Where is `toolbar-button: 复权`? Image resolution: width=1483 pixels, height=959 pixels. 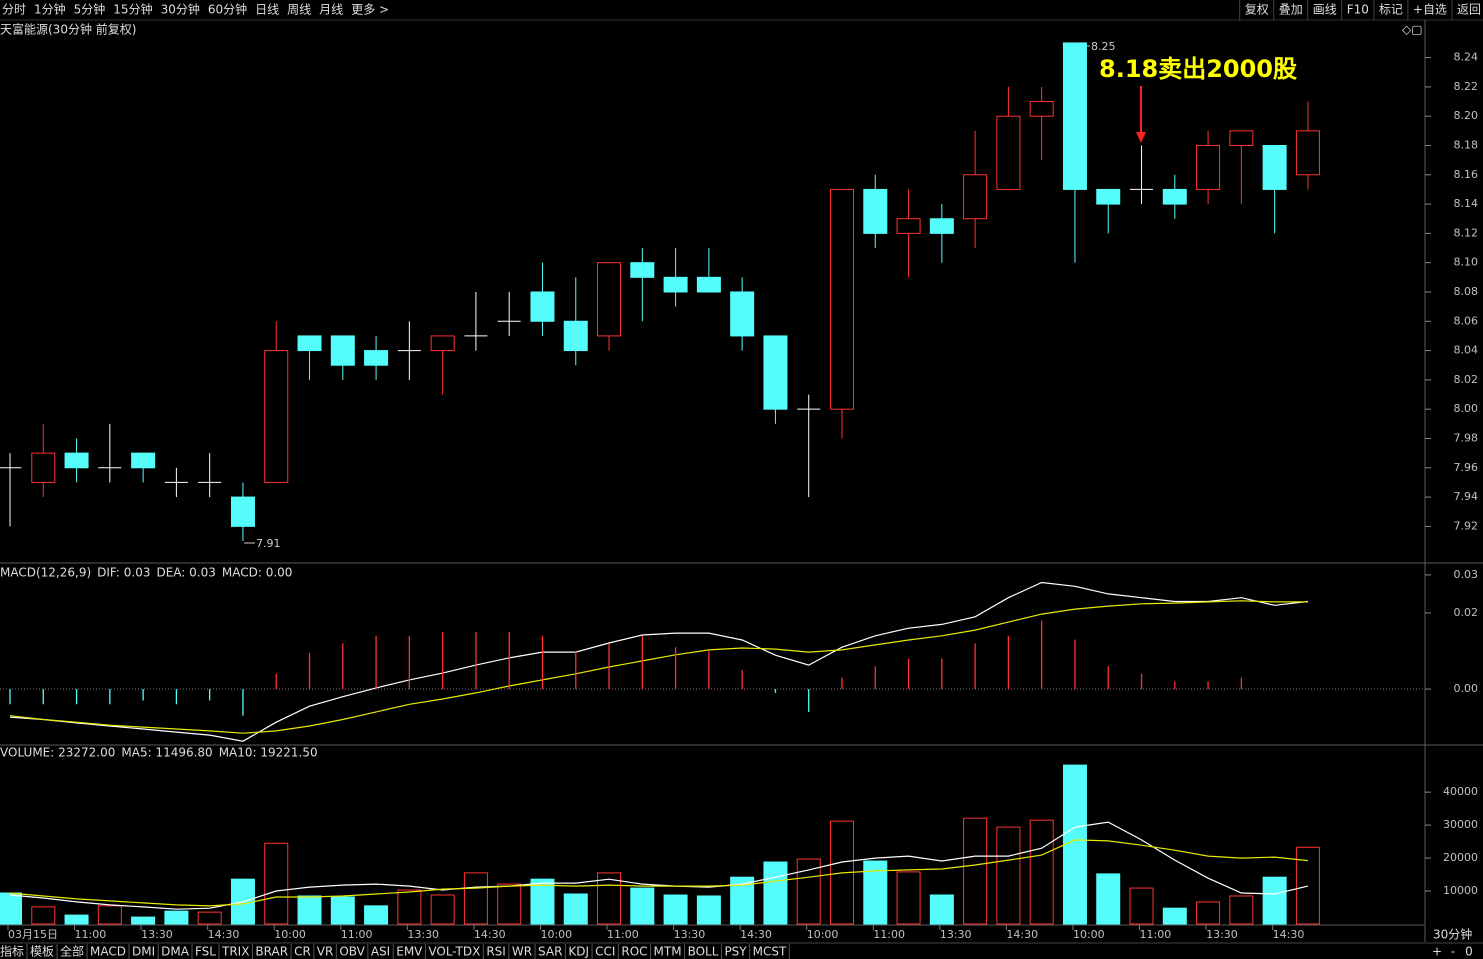
toolbar-button: 复权 is located at coordinates (1257, 10).